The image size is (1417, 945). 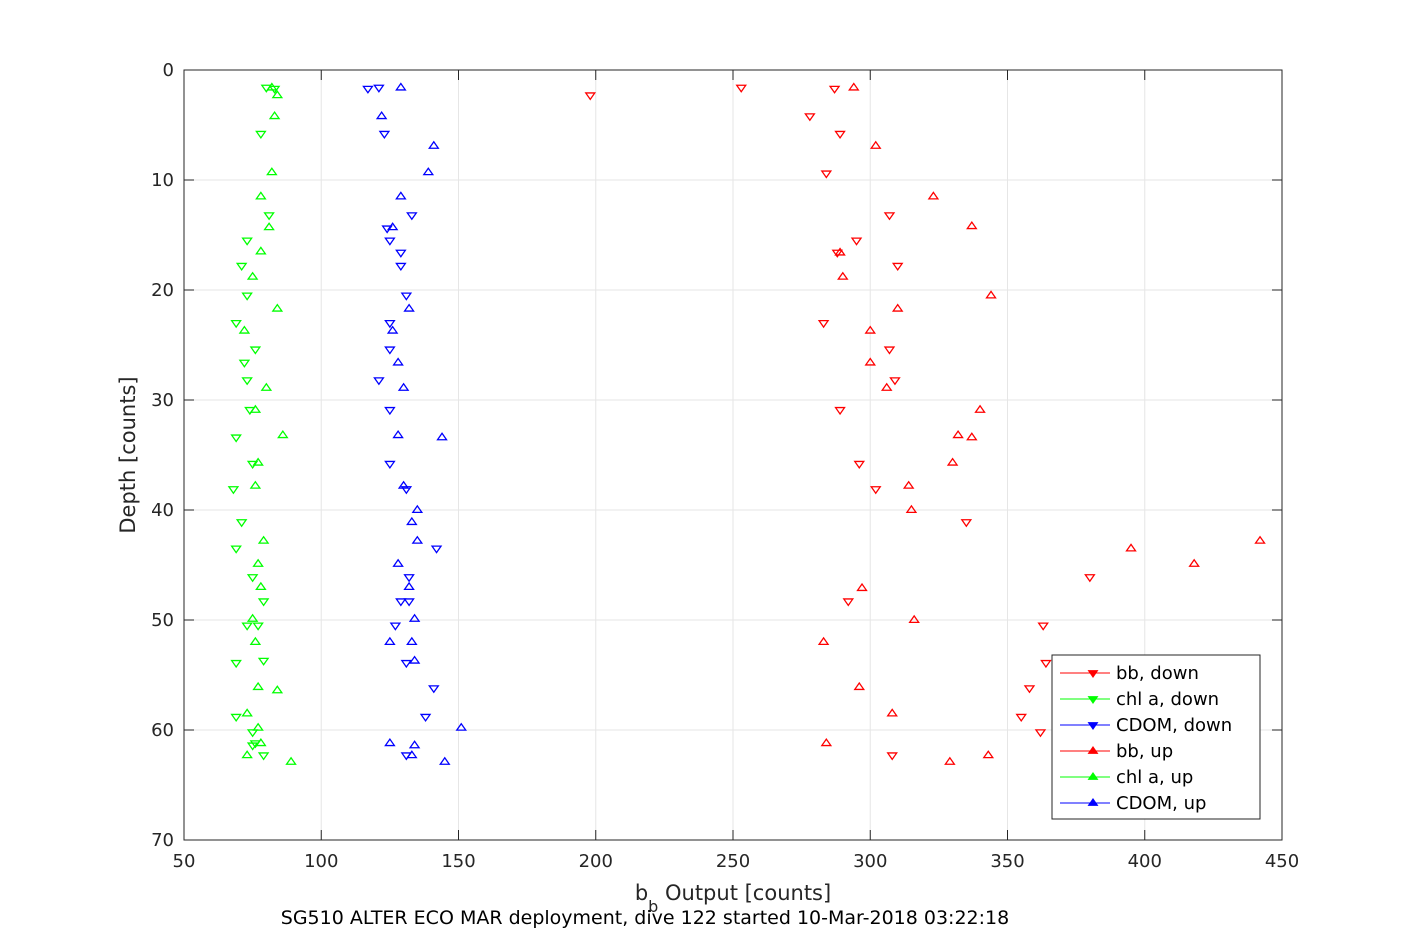 What do you see at coordinates (1154, 777) in the screenshot?
I see `legend-entry-label: chl a, up` at bounding box center [1154, 777].